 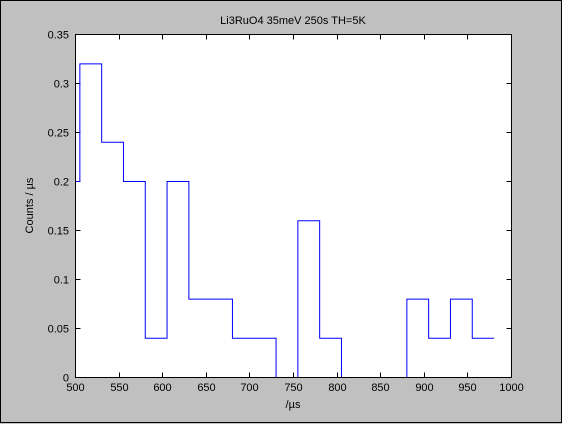 What do you see at coordinates (162, 388) in the screenshot?
I see `x-tick-label: 600` at bounding box center [162, 388].